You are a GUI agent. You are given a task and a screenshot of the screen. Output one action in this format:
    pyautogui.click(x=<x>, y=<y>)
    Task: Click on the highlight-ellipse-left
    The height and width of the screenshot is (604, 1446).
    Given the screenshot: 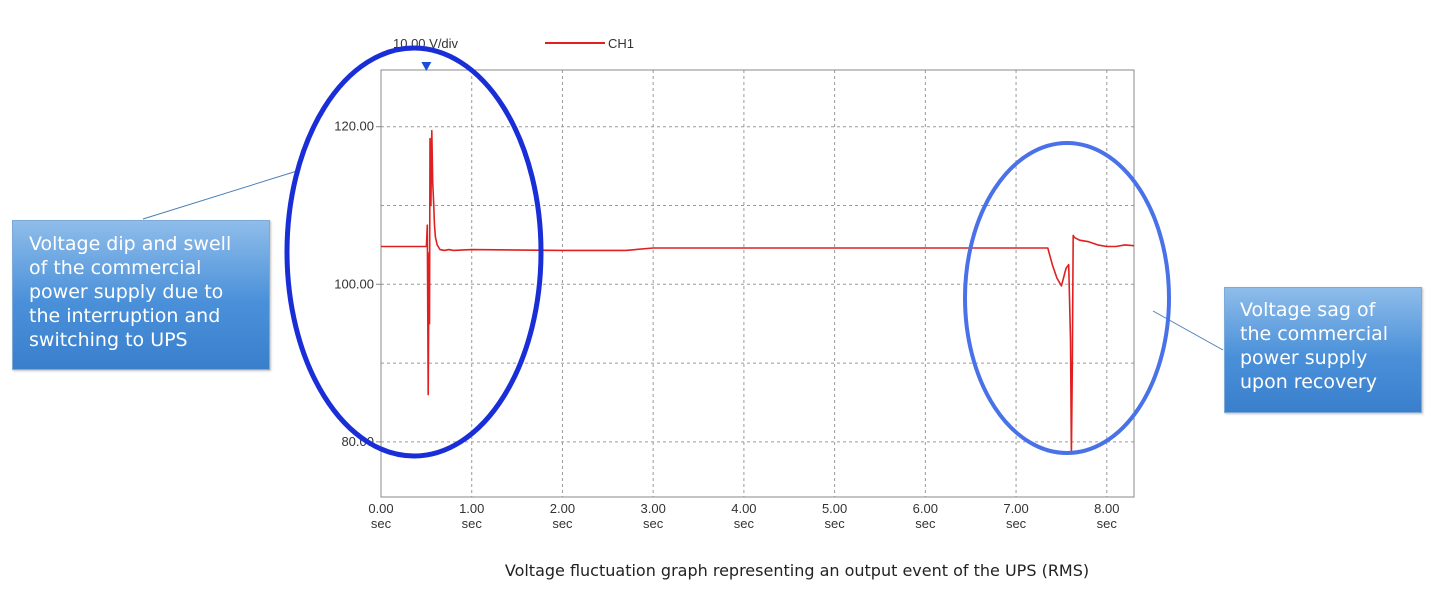 What is the action you would take?
    pyautogui.click(x=414, y=252)
    